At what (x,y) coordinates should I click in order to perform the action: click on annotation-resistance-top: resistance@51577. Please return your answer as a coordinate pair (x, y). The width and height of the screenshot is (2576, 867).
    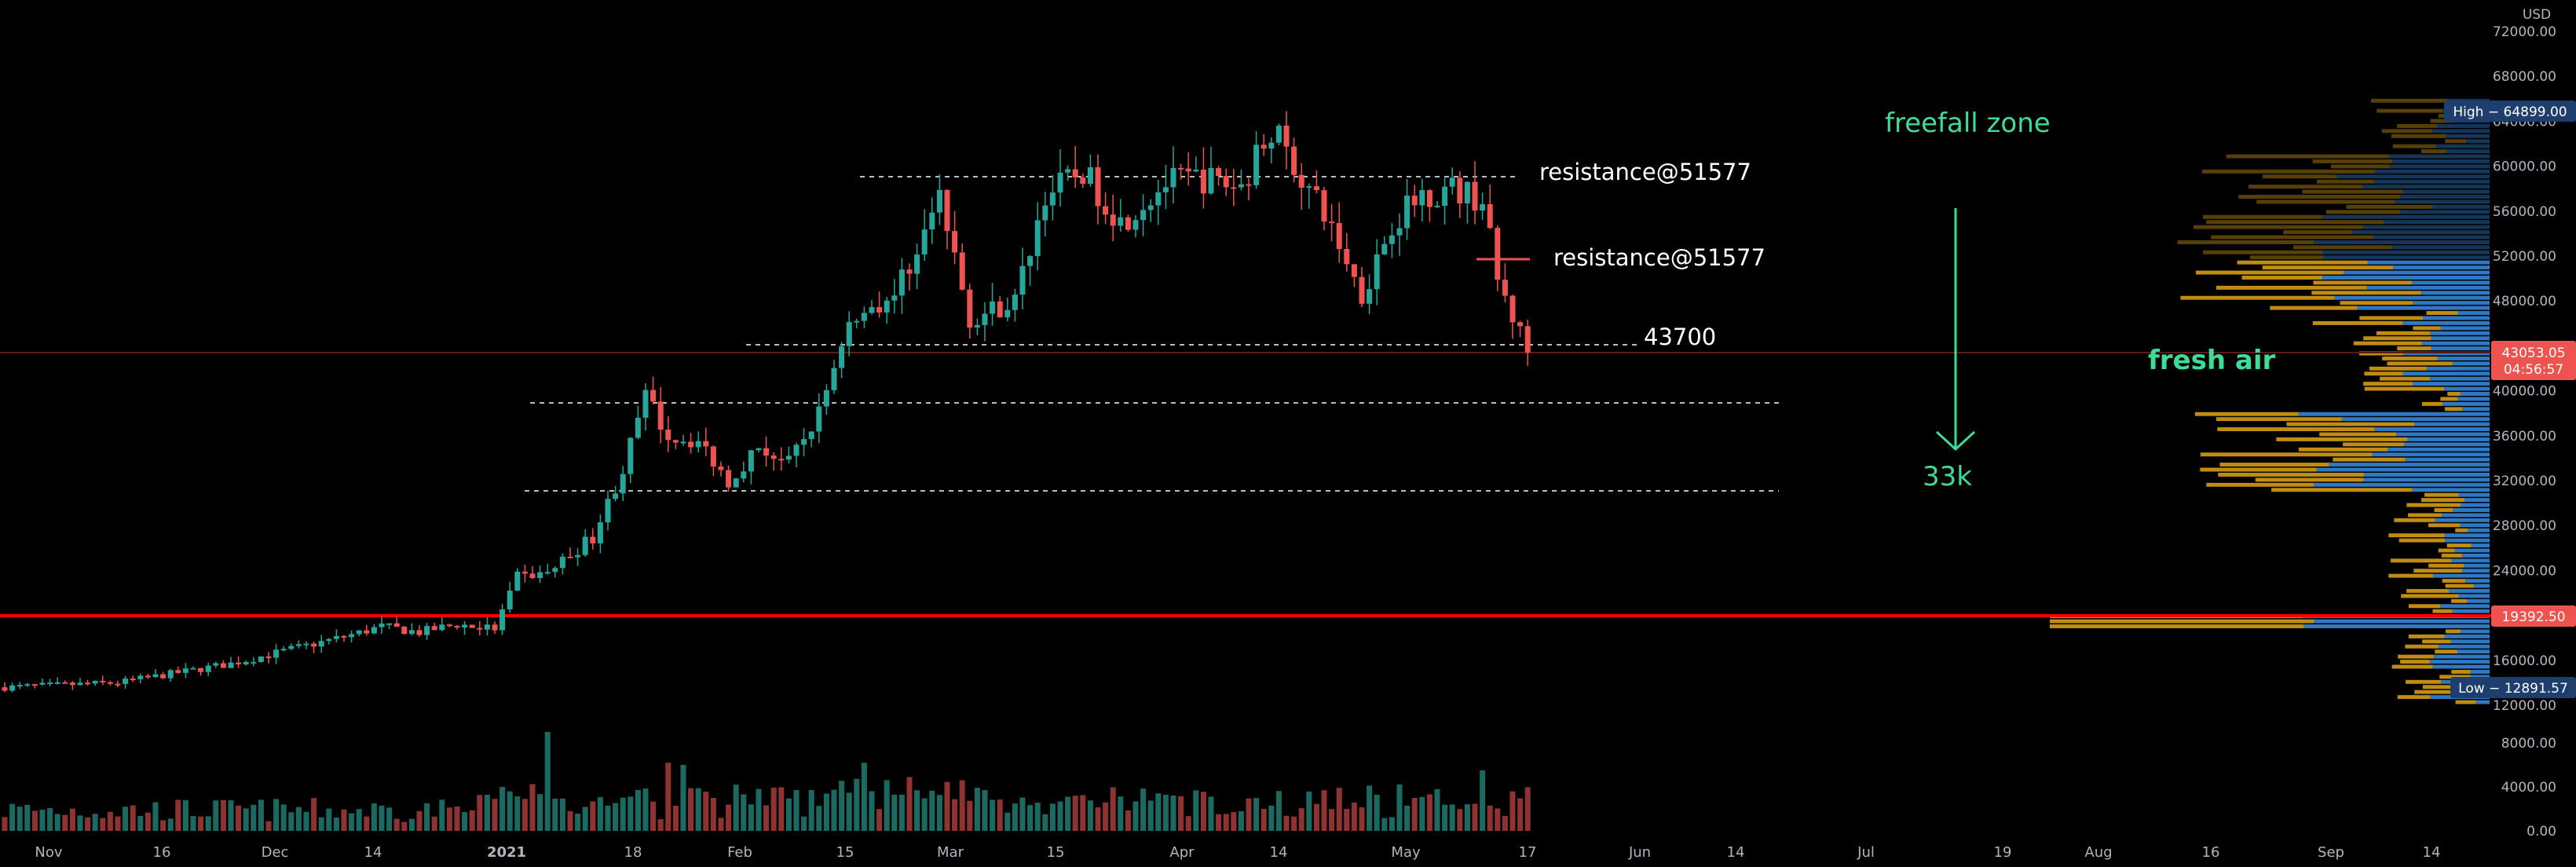
    Looking at the image, I should click on (1645, 172).